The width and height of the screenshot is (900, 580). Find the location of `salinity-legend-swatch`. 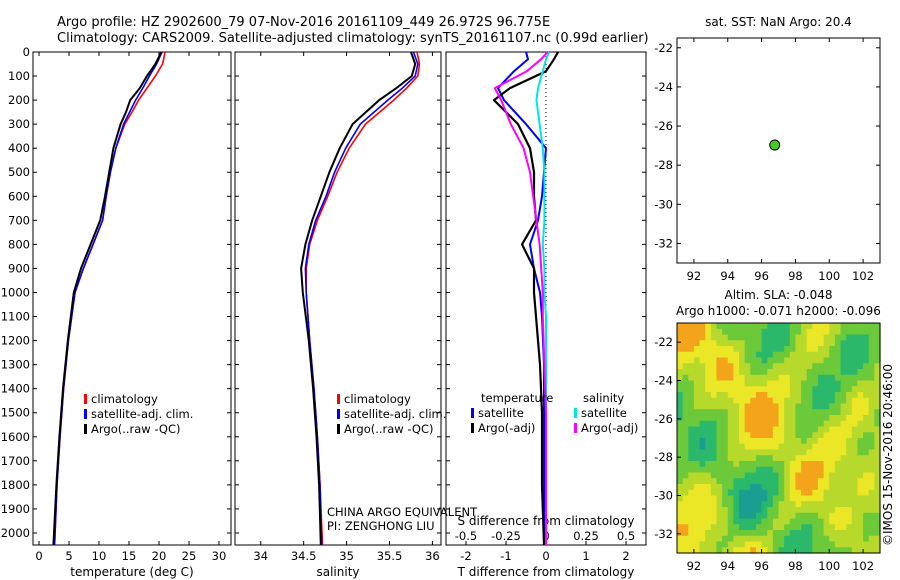

salinity-legend-swatch is located at coordinates (338, 414).